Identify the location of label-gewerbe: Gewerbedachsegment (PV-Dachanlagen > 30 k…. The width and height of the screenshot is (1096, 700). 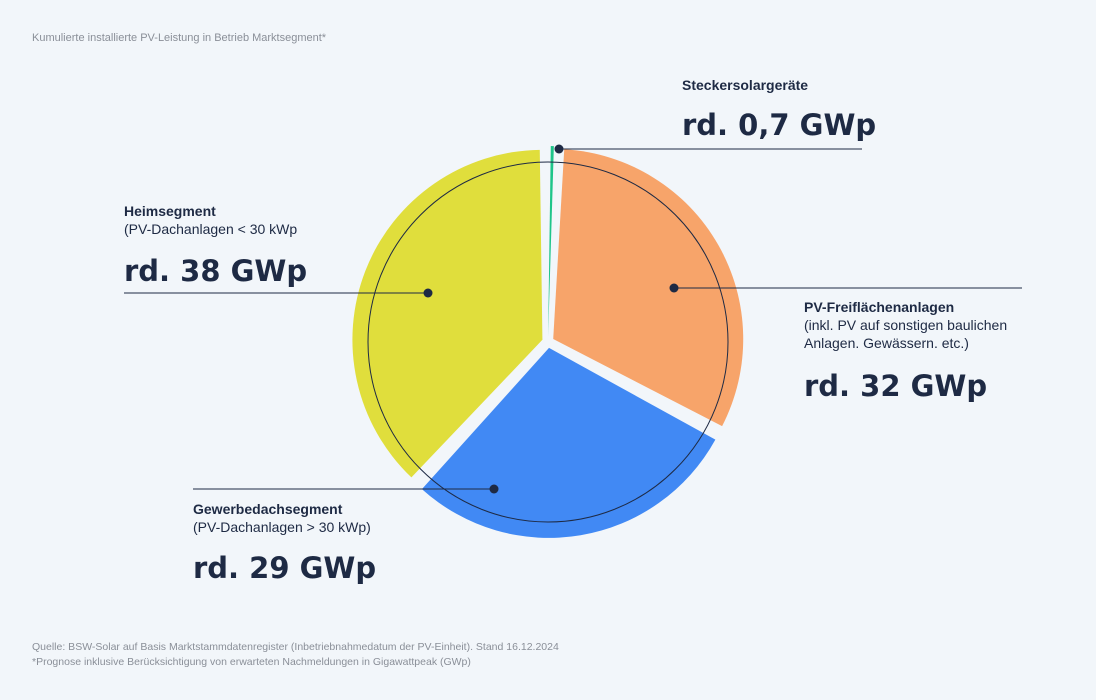
(346, 534).